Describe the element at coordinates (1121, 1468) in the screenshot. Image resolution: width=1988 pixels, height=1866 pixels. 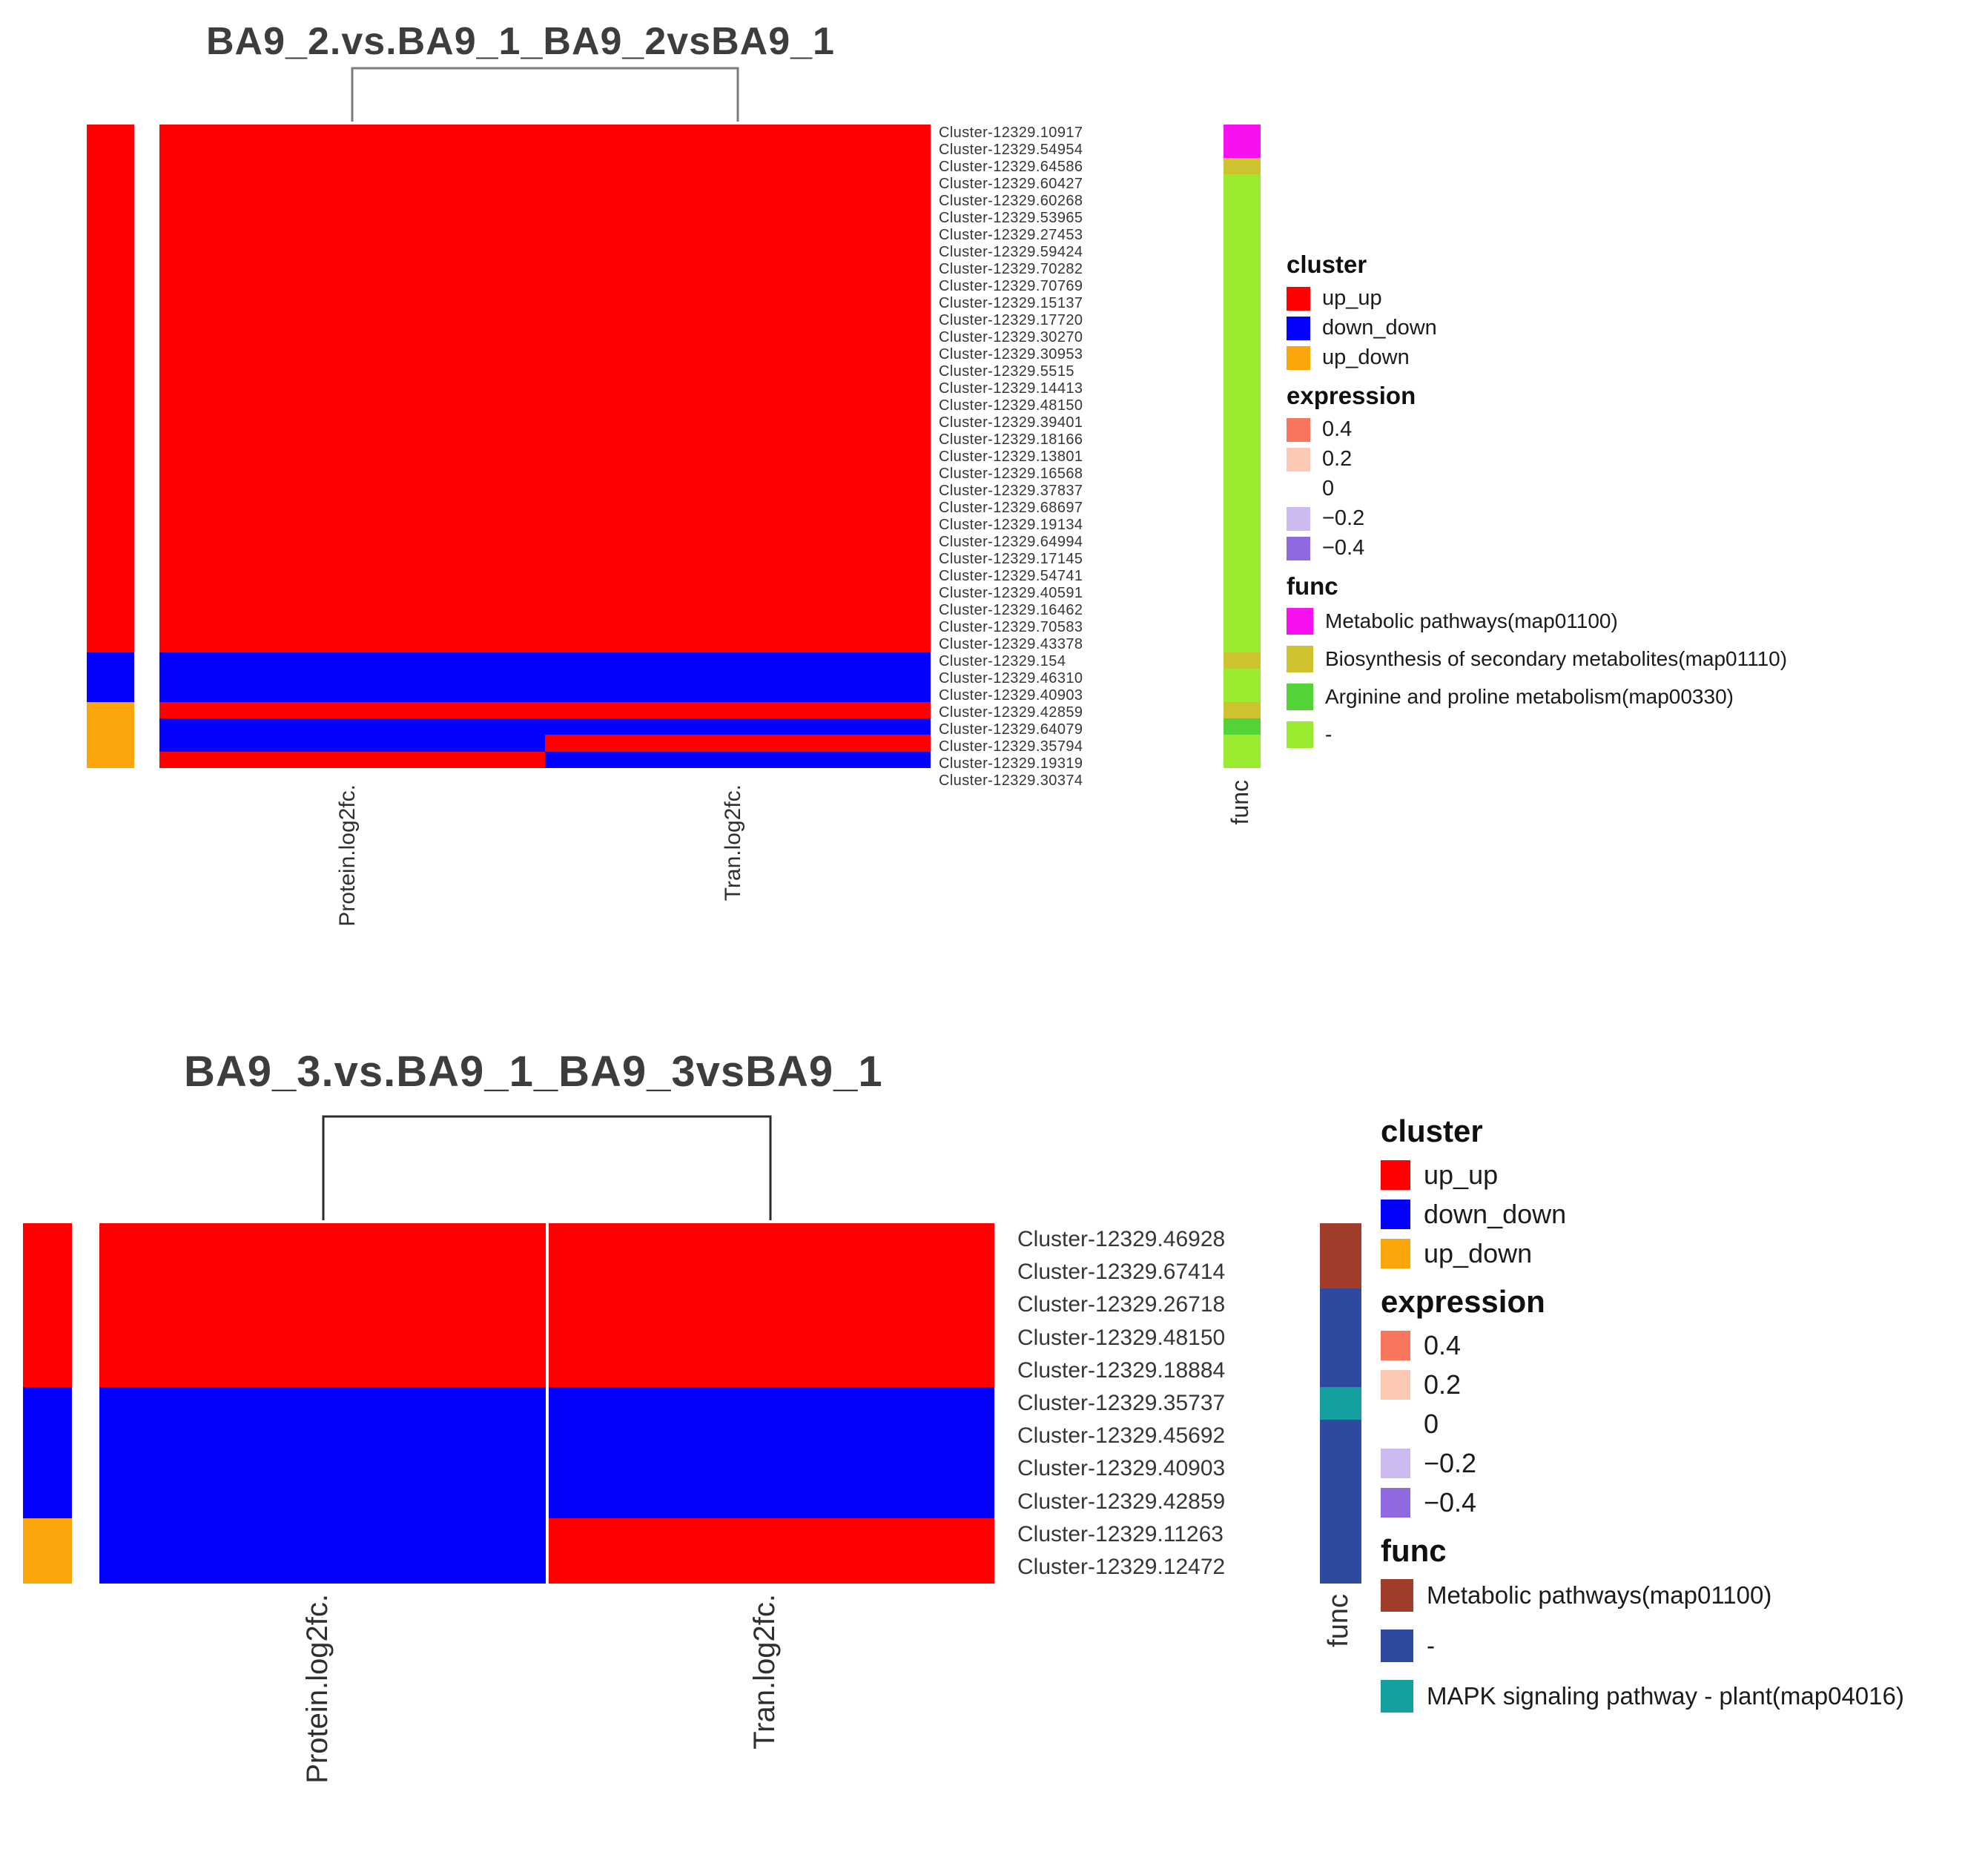
I see `row-label: Cluster-12329.40903` at that location.